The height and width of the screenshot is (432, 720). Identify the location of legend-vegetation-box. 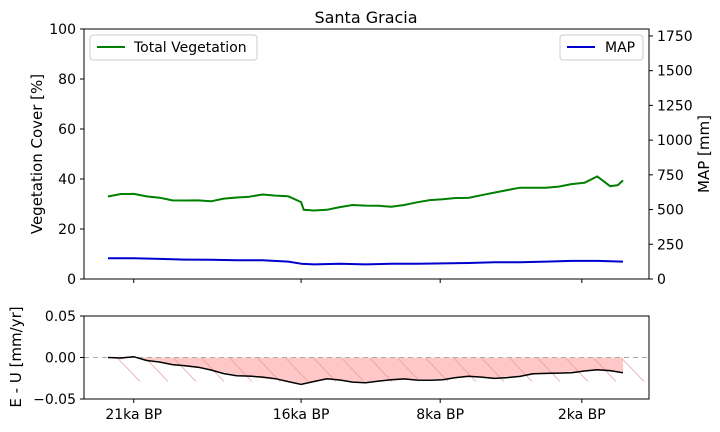
(173, 47).